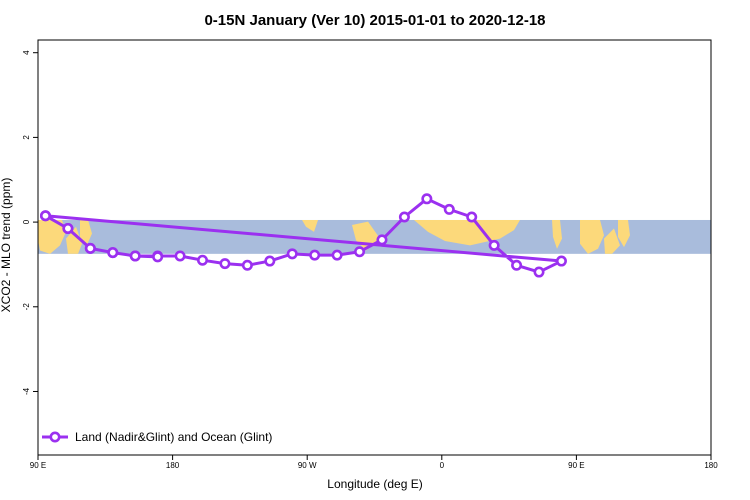 Image resolution: width=750 pixels, height=500 pixels. Describe the element at coordinates (26, 391) in the screenshot. I see `y-tick-label: -4` at that location.